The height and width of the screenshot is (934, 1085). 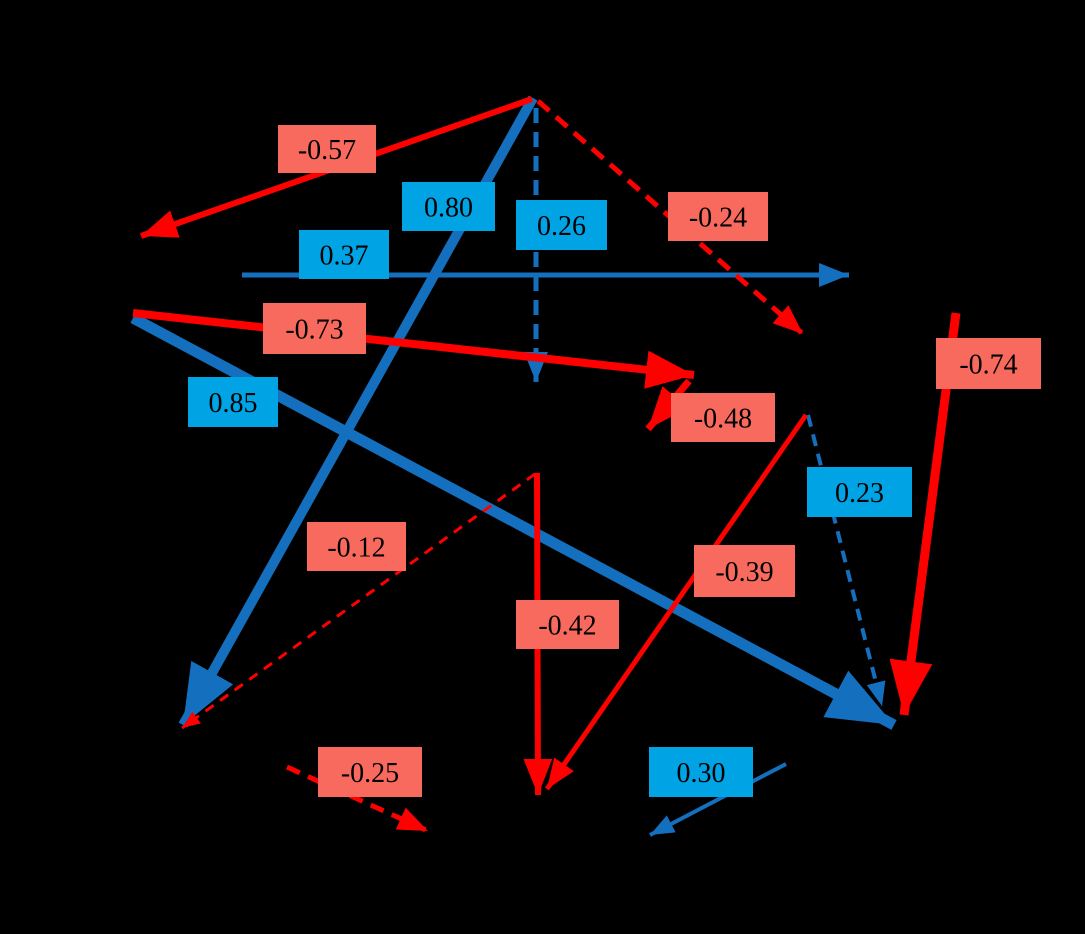 I want to click on edge-label--0.39: -0.39, so click(x=744, y=571).